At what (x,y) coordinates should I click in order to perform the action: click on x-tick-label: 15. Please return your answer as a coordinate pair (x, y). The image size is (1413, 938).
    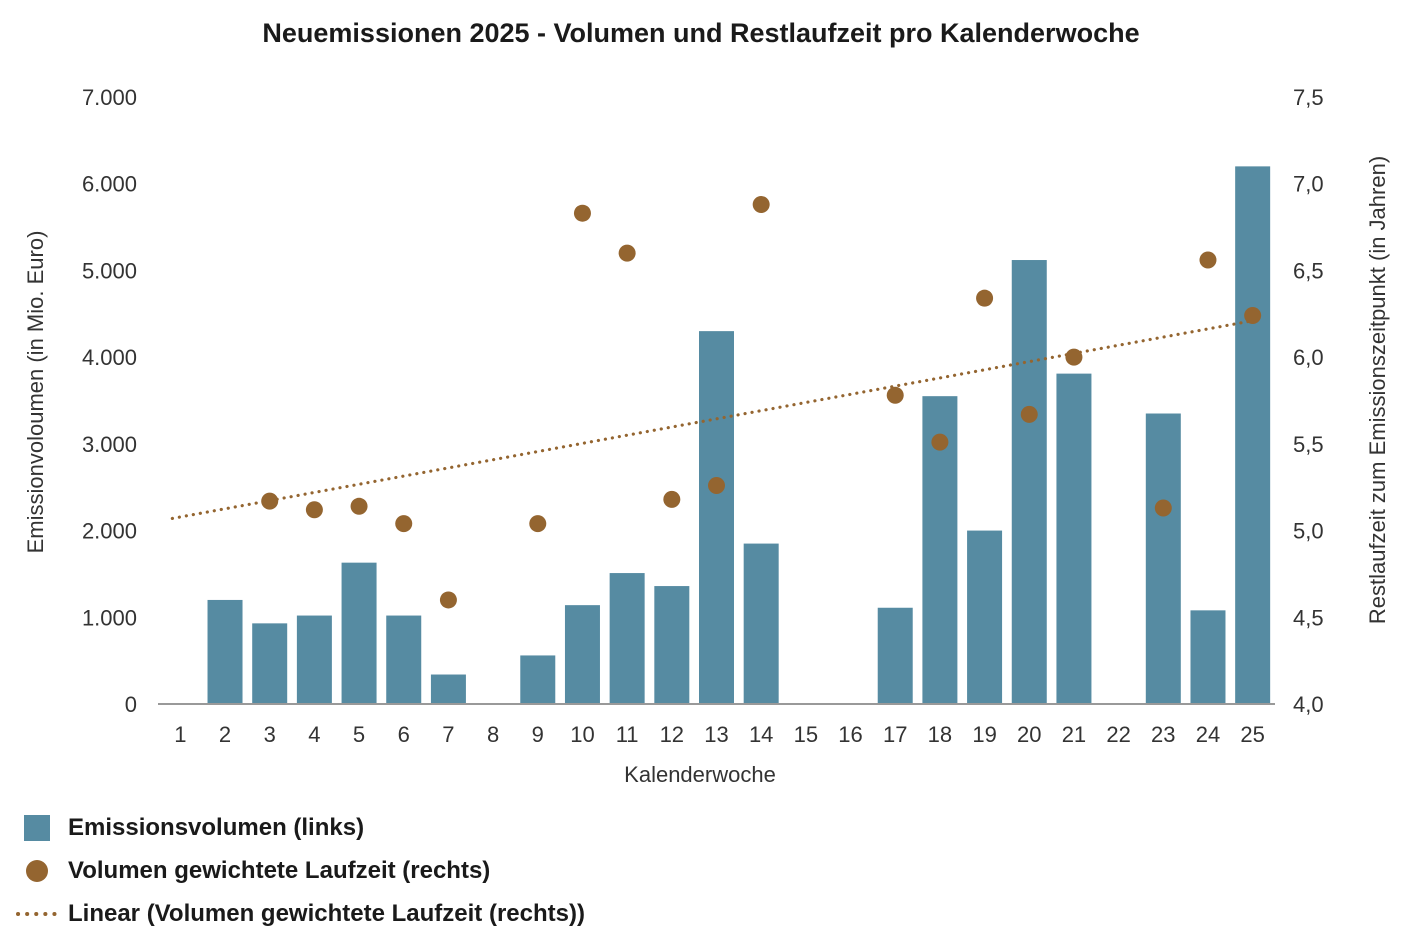
    Looking at the image, I should click on (806, 734).